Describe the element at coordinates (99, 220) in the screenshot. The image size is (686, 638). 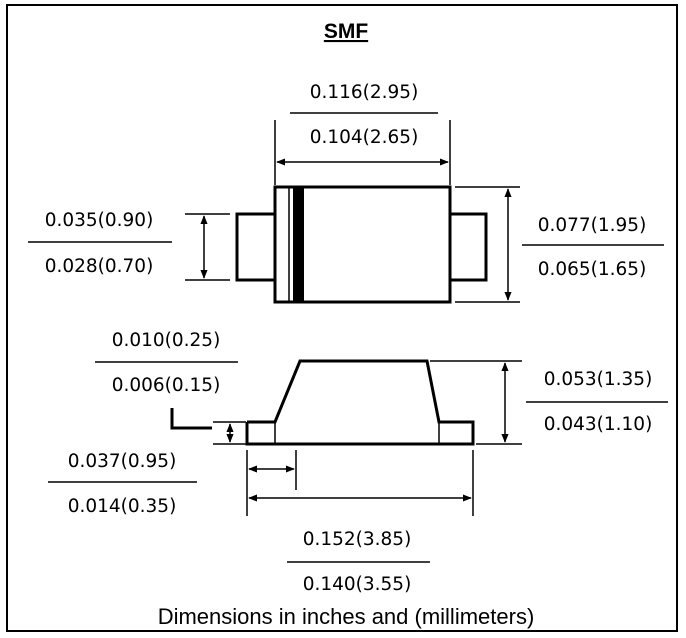
I see `lead-height-max: 0.035(0.90)` at that location.